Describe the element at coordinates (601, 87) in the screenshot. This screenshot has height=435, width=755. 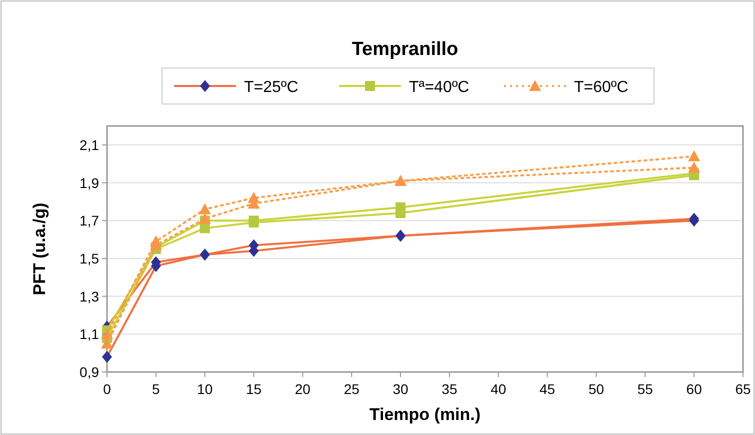
I see `legend-label: T=60ºC` at that location.